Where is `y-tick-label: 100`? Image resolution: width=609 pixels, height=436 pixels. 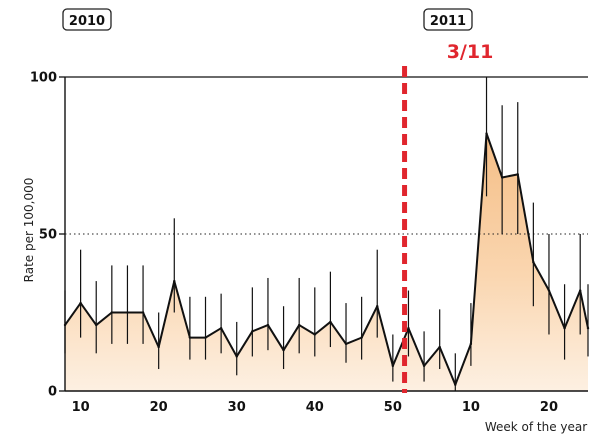 y-tick-label: 100 is located at coordinates (43, 78).